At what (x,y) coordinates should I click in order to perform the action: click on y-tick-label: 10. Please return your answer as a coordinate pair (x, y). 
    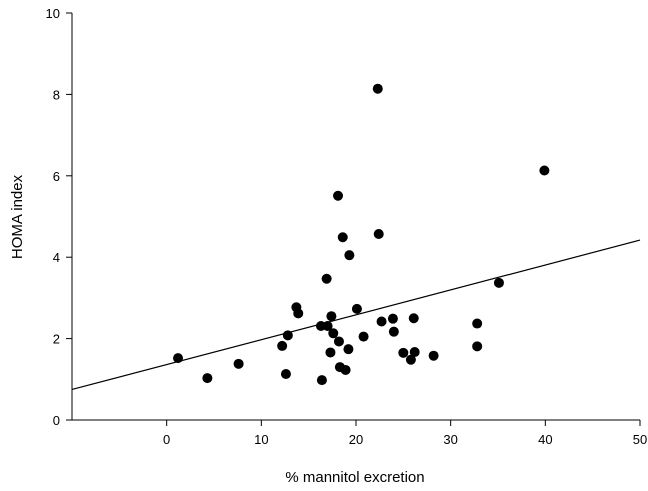
    Looking at the image, I should click on (53, 13).